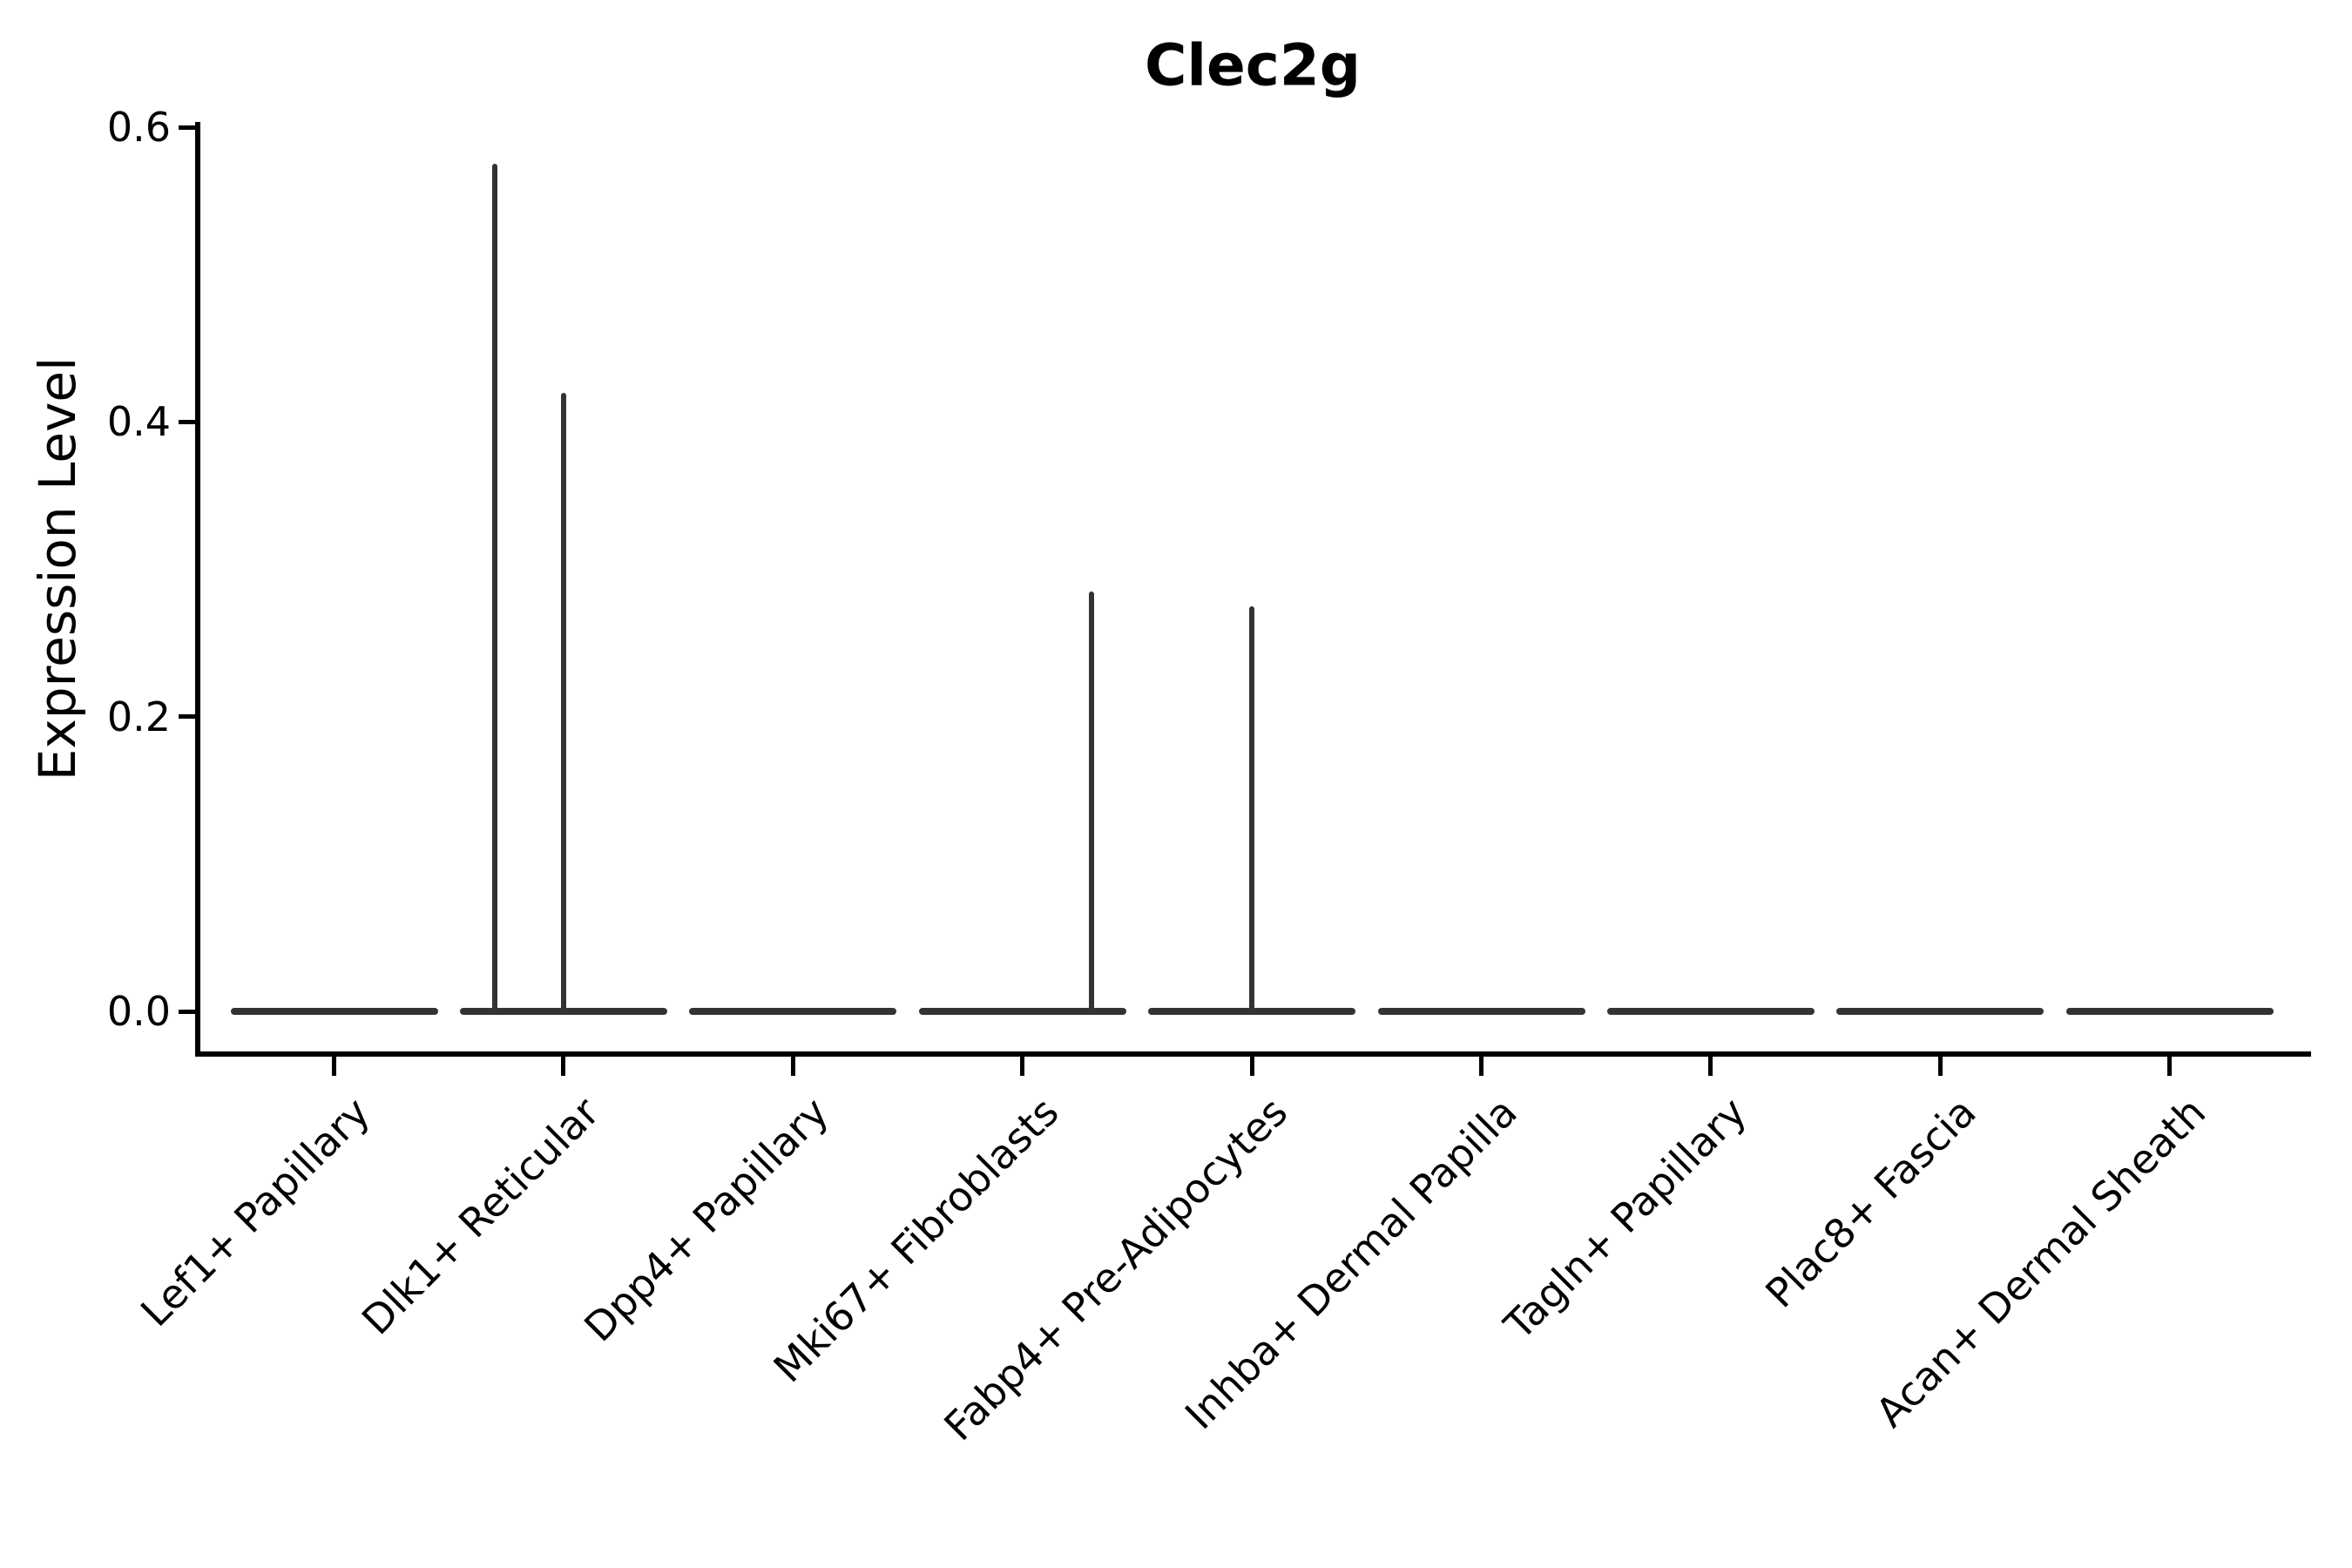 The width and height of the screenshot is (2352, 1568). I want to click on x-tick-label: Plac8+ Fascia, so click(1870, 1202).